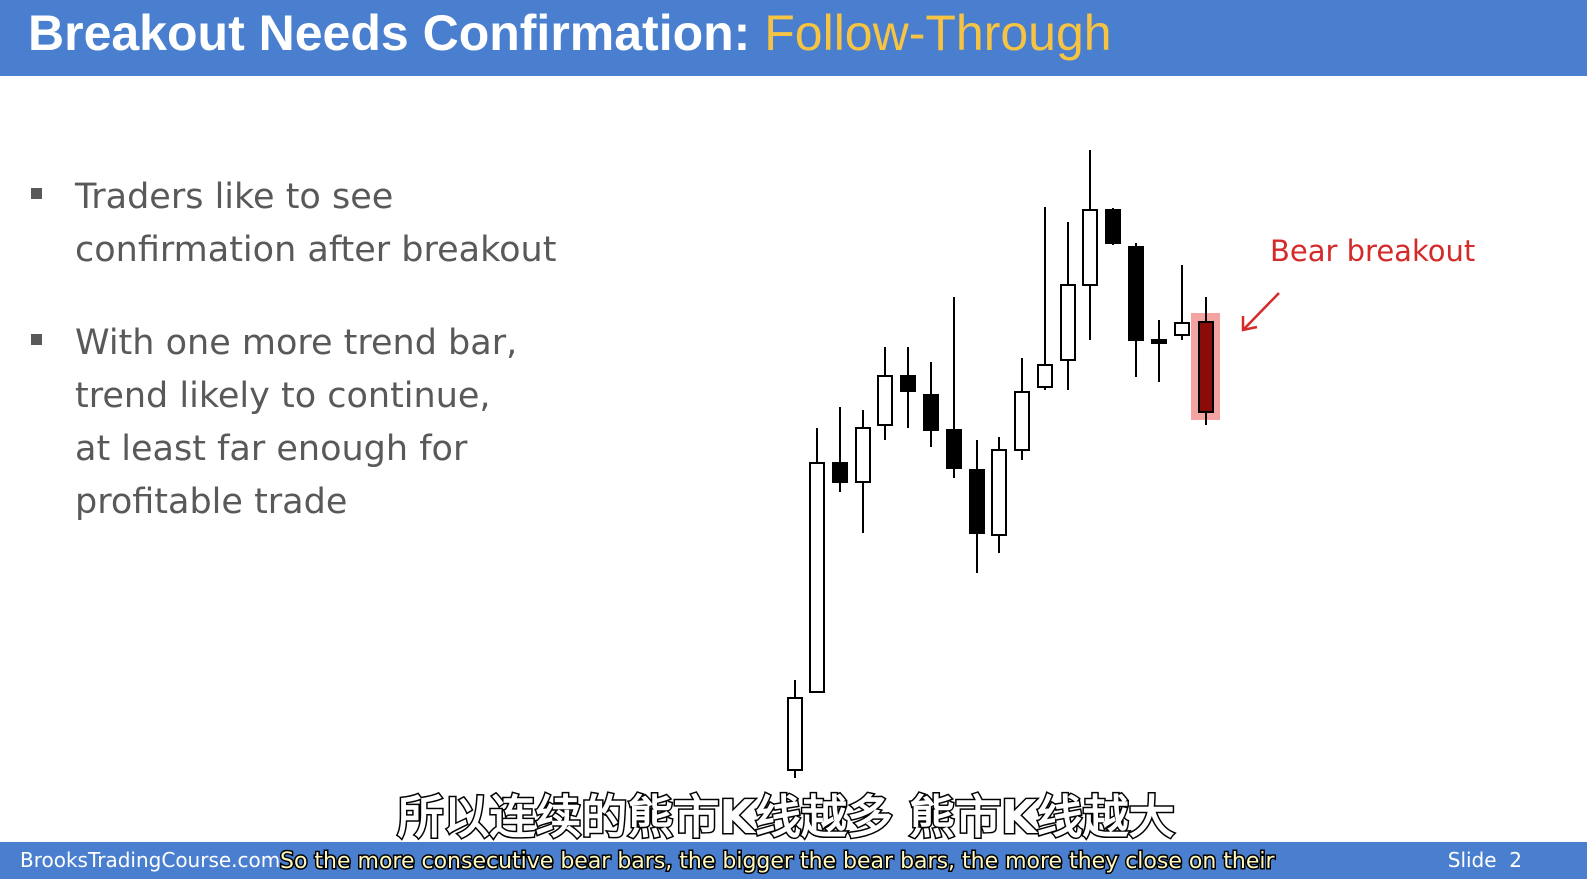 The image size is (1587, 879). I want to click on slide-number: Slide 2, so click(1485, 860).